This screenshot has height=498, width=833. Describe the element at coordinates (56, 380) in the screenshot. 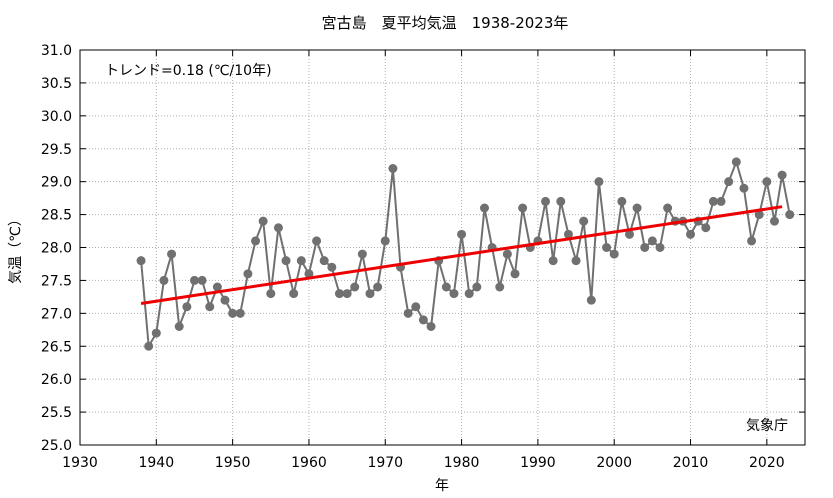

I see `y-tick-label: 26.0` at that location.